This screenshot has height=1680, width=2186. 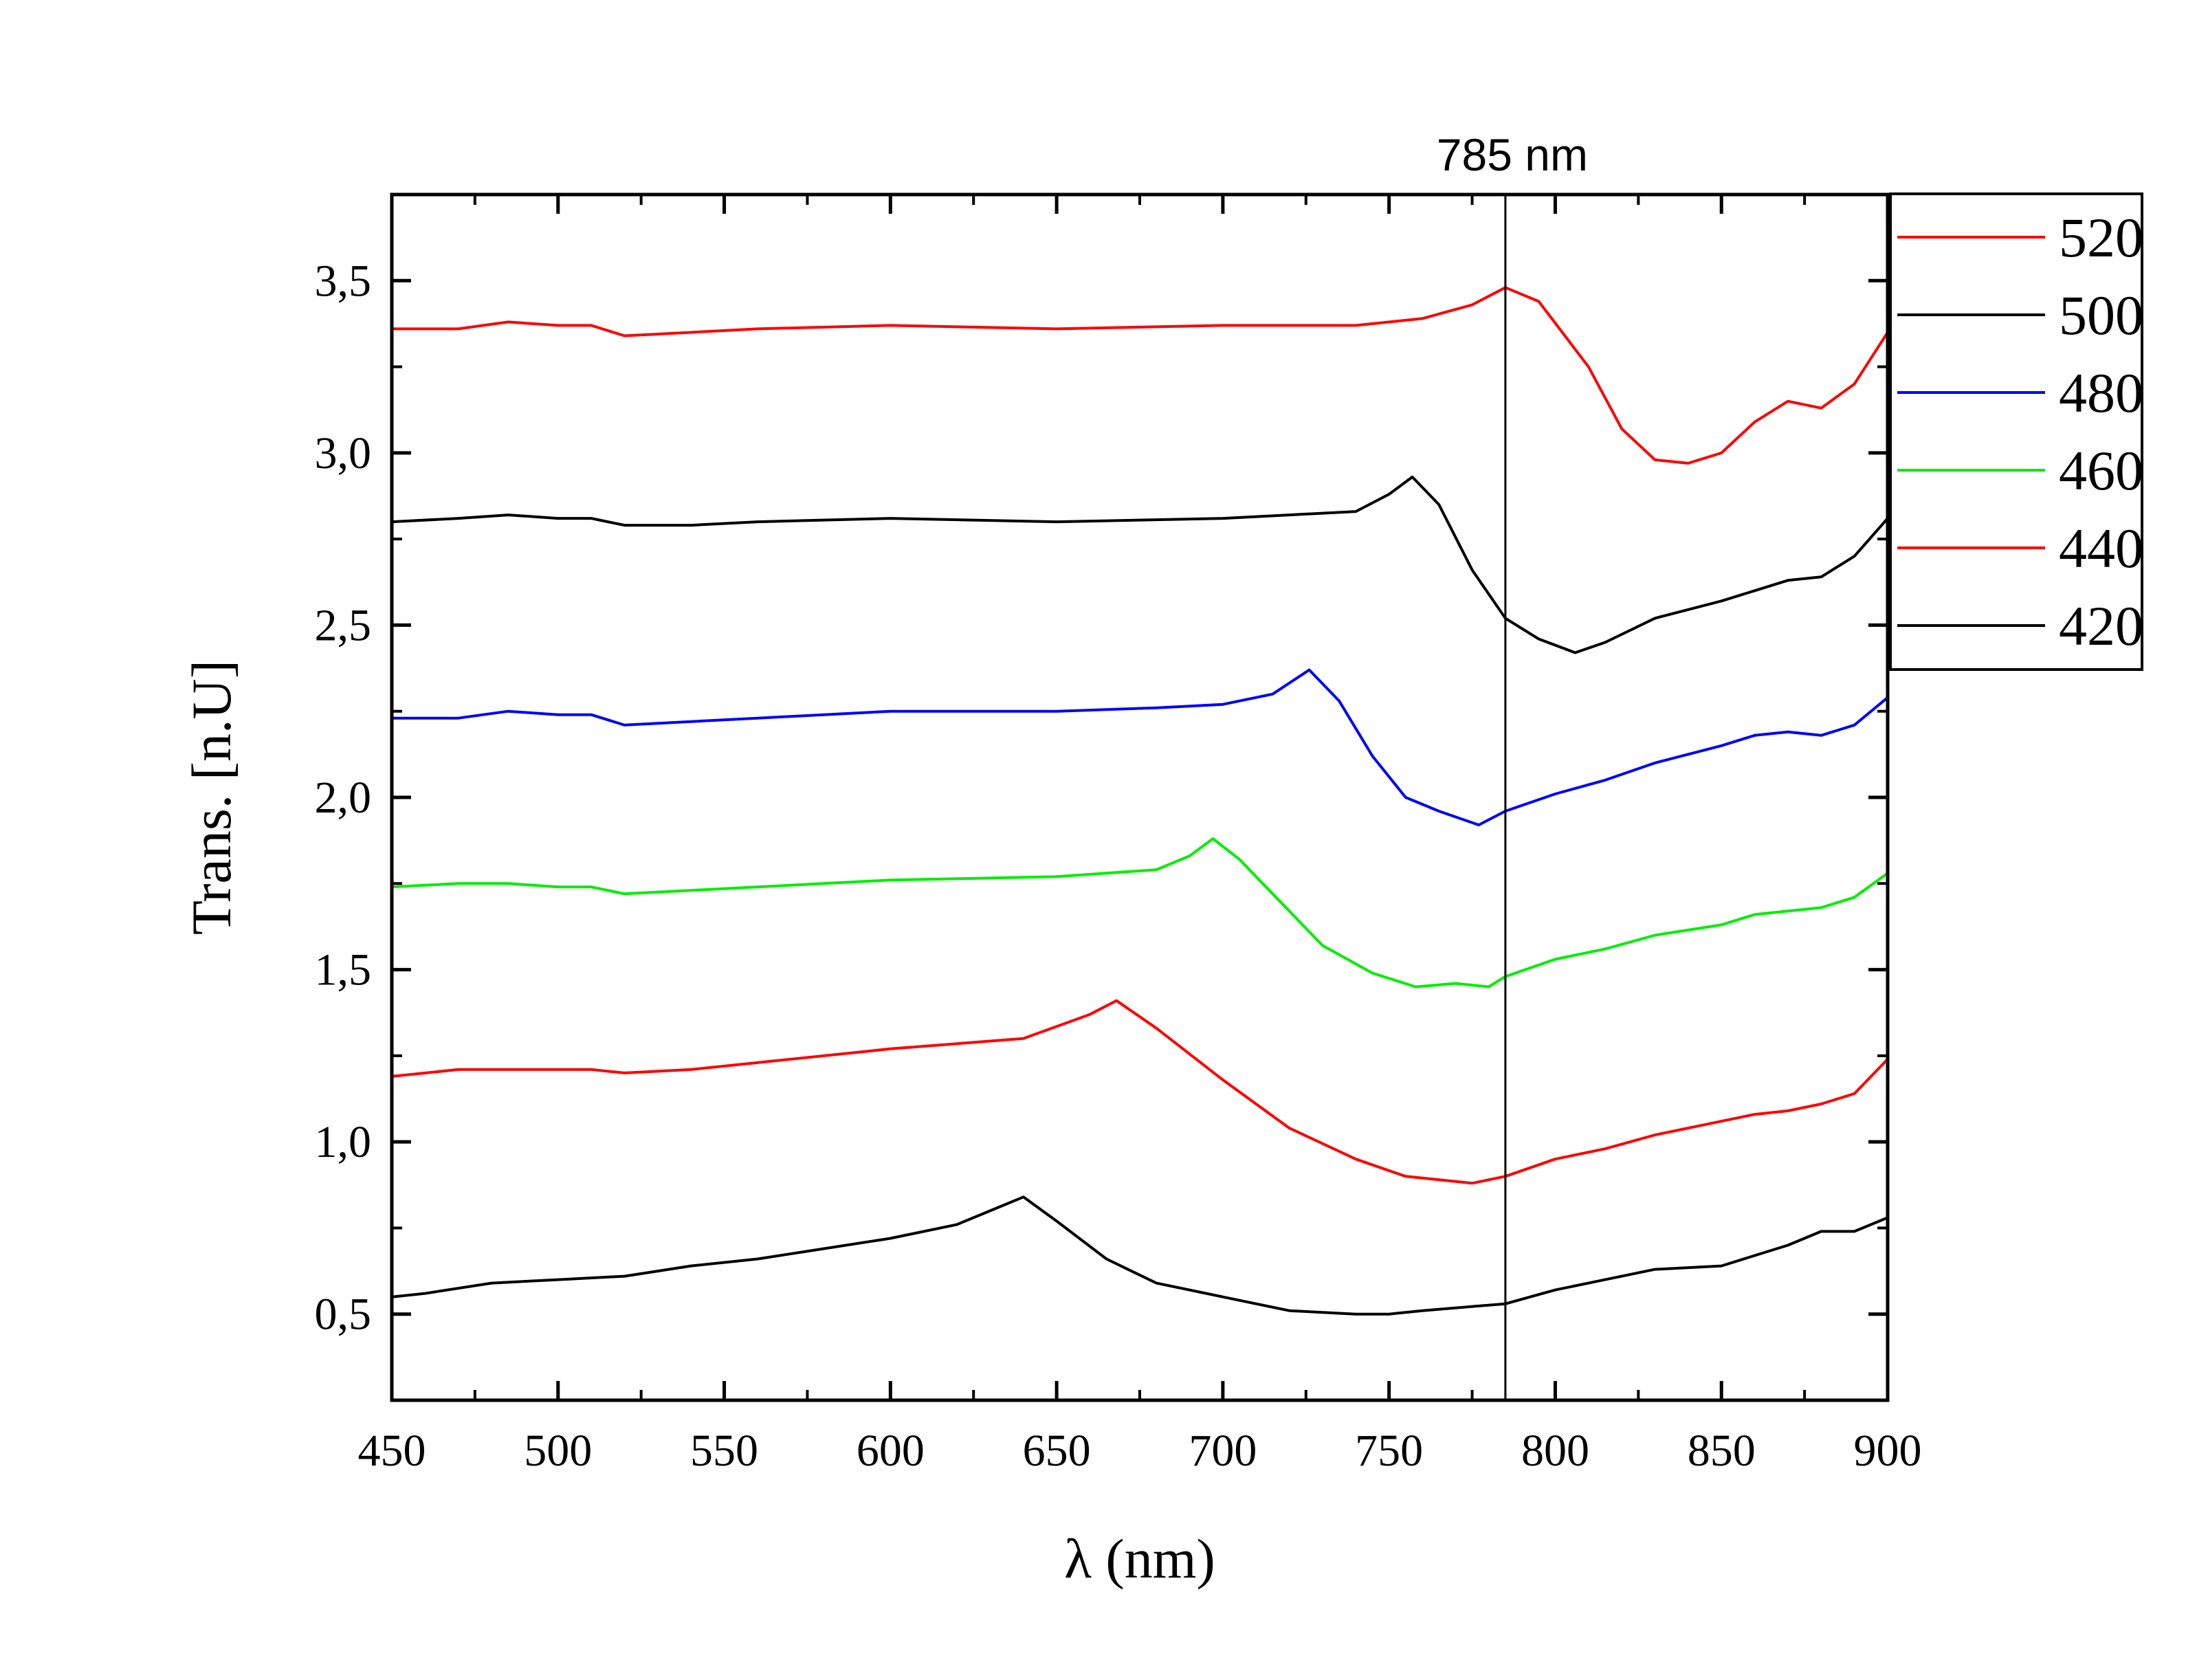 What do you see at coordinates (343, 1315) in the screenshot?
I see `y-tick-label: 0,5` at bounding box center [343, 1315].